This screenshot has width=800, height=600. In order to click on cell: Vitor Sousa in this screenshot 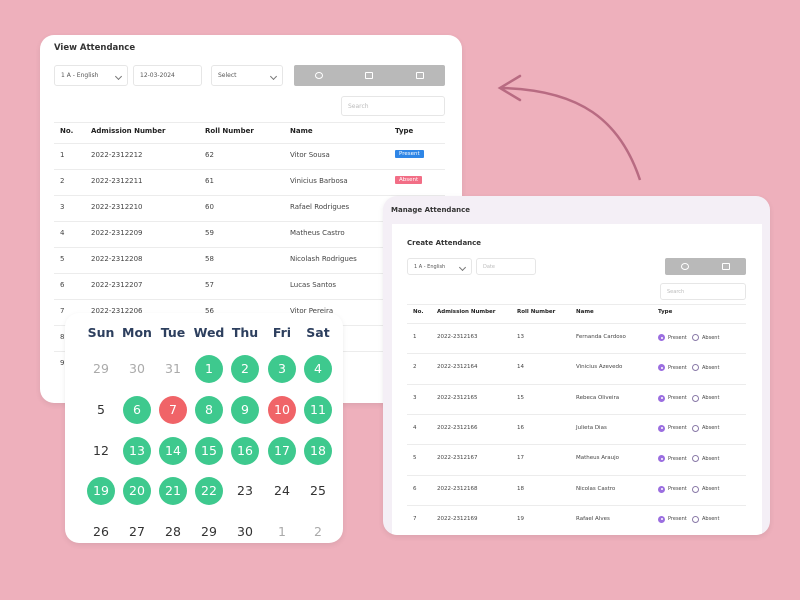, I will do `click(310, 155)`.